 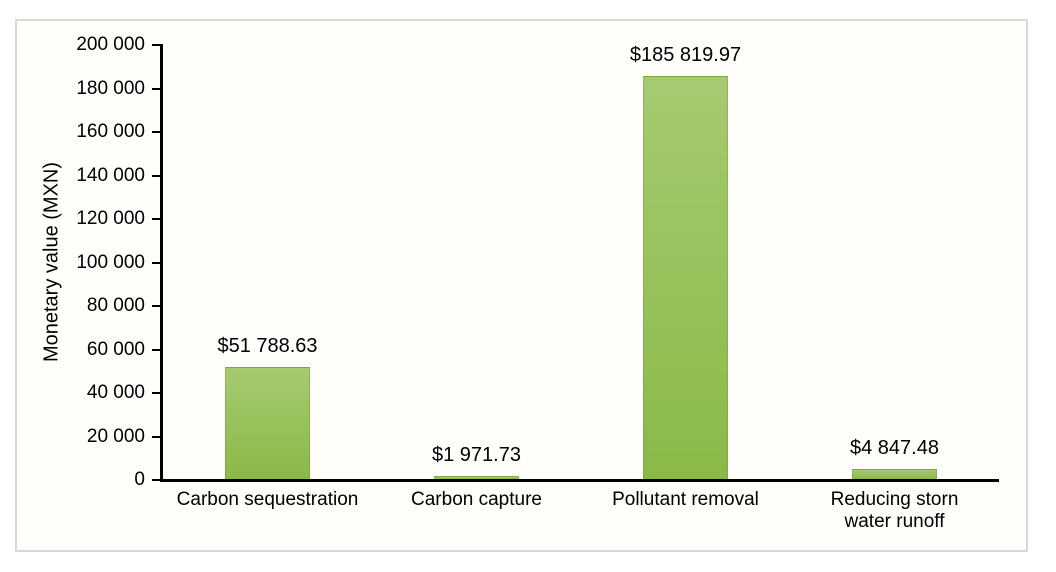 What do you see at coordinates (894, 448) in the screenshot?
I see `bar-data-label: $4 847.48` at bounding box center [894, 448].